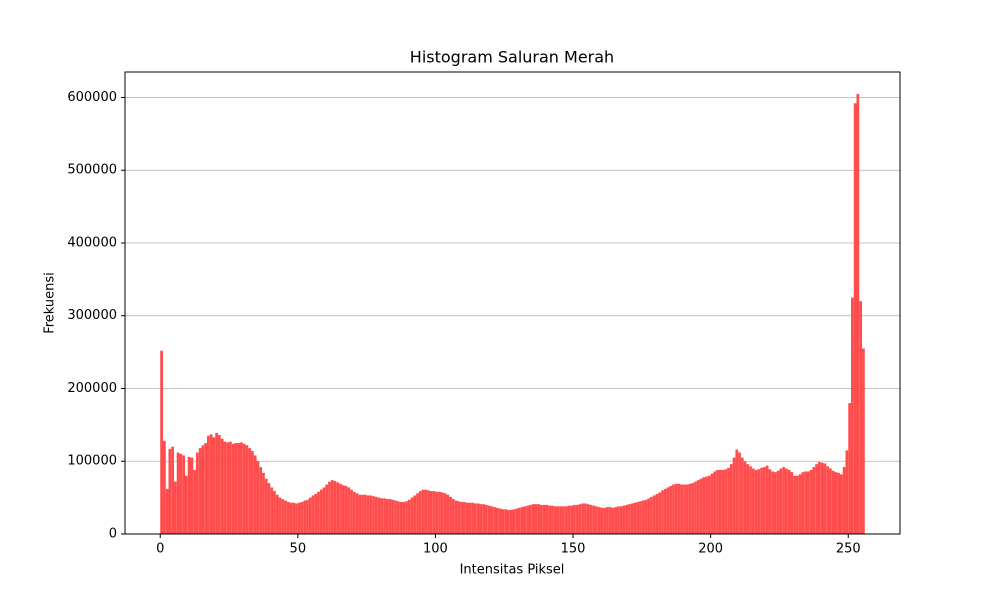 Image resolution: width=1000 pixels, height=600 pixels. What do you see at coordinates (512, 570) in the screenshot?
I see `x-axis-label: Intensitas Piksel` at bounding box center [512, 570].